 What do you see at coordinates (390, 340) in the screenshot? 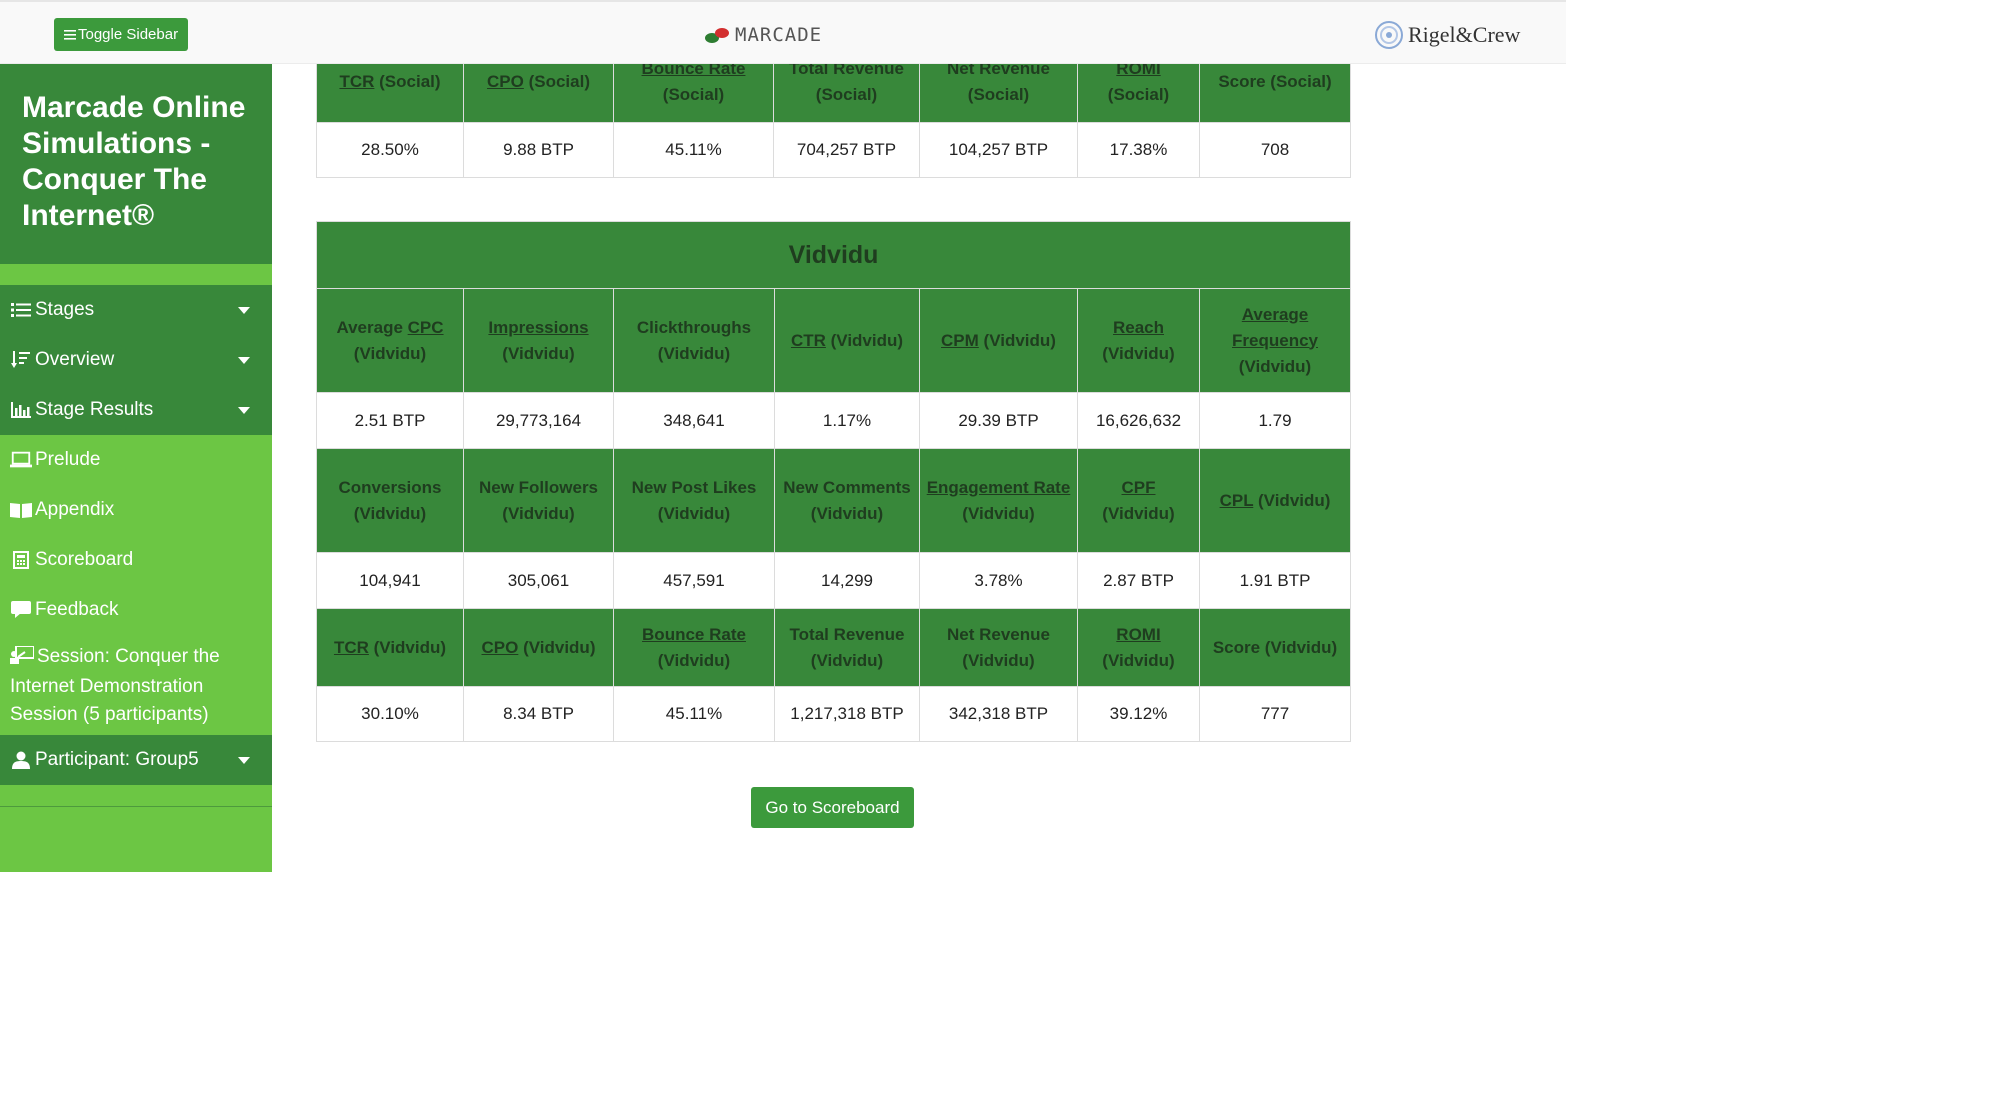
I see `table-header-cell: Average CPC (Vidvidu)` at bounding box center [390, 340].